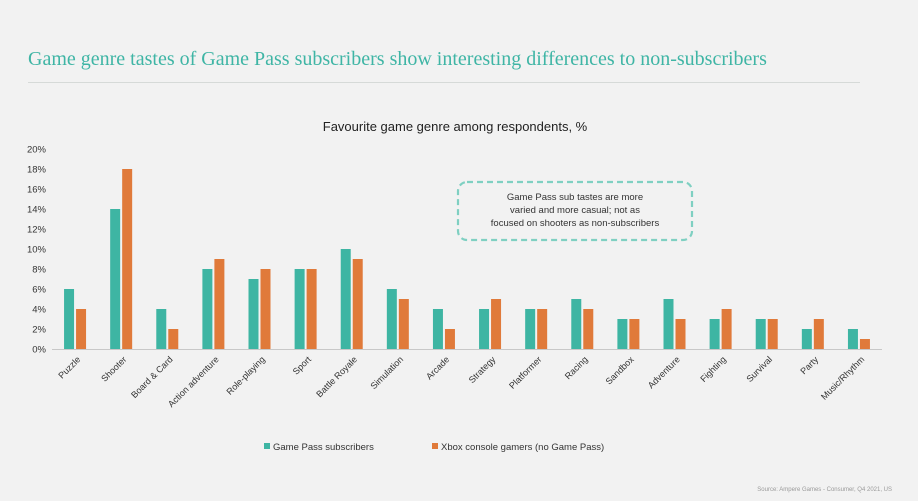 The image size is (918, 501). I want to click on y-tick-label: 10%, so click(37, 250).